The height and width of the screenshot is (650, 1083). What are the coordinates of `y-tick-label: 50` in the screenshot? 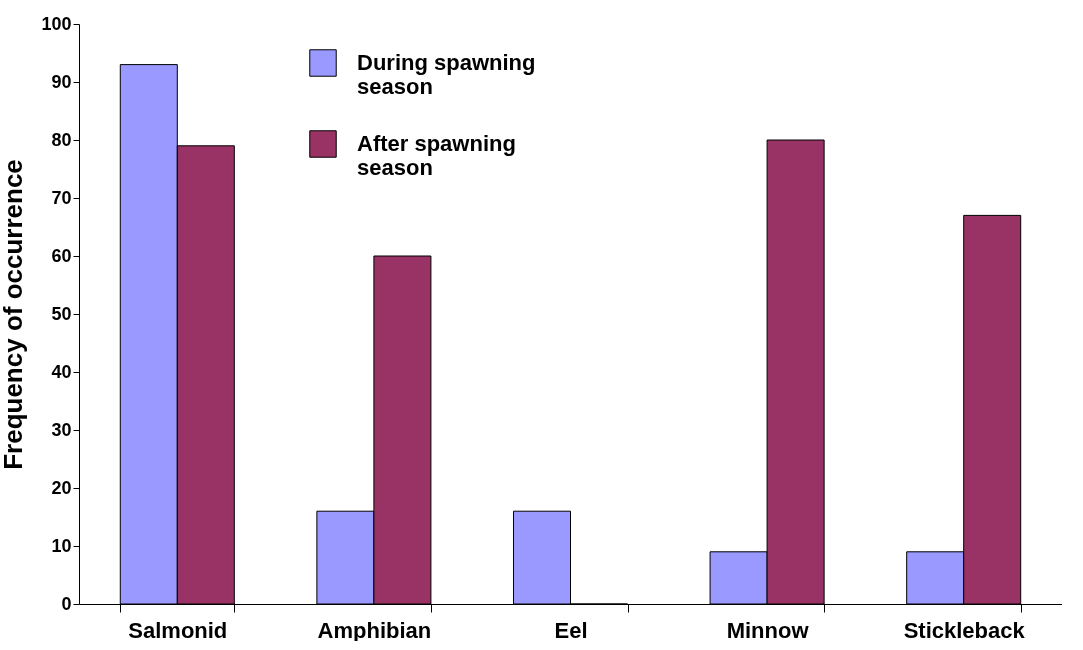 It's located at (61, 313).